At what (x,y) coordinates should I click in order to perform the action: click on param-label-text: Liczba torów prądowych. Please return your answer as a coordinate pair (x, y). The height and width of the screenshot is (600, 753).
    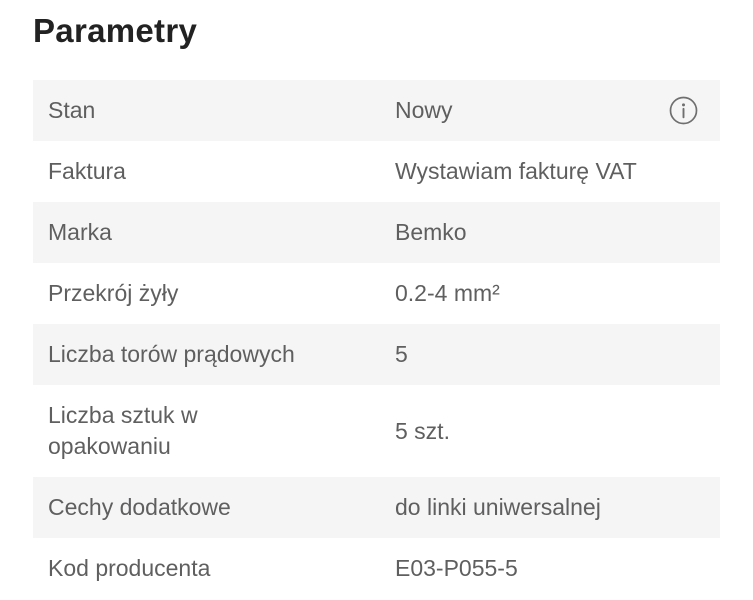
    Looking at the image, I should click on (171, 354).